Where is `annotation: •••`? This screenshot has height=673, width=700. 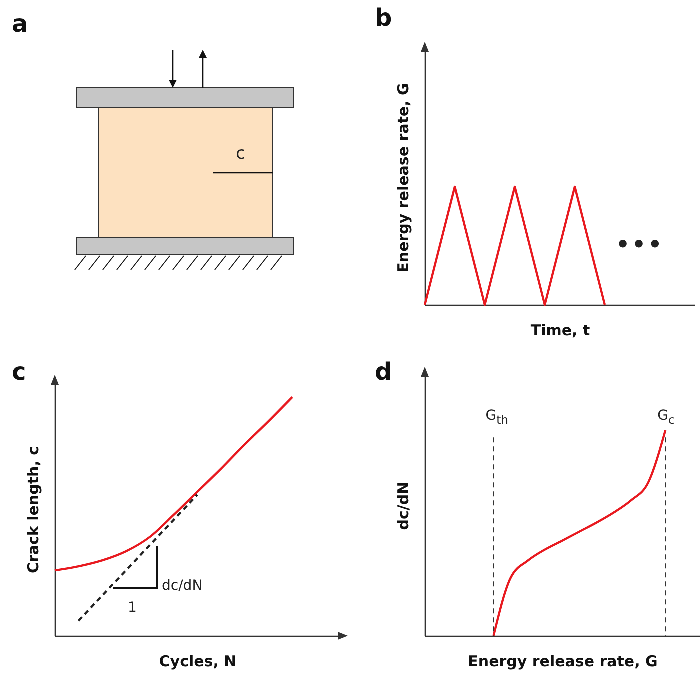 annotation: ••• is located at coordinates (640, 245).